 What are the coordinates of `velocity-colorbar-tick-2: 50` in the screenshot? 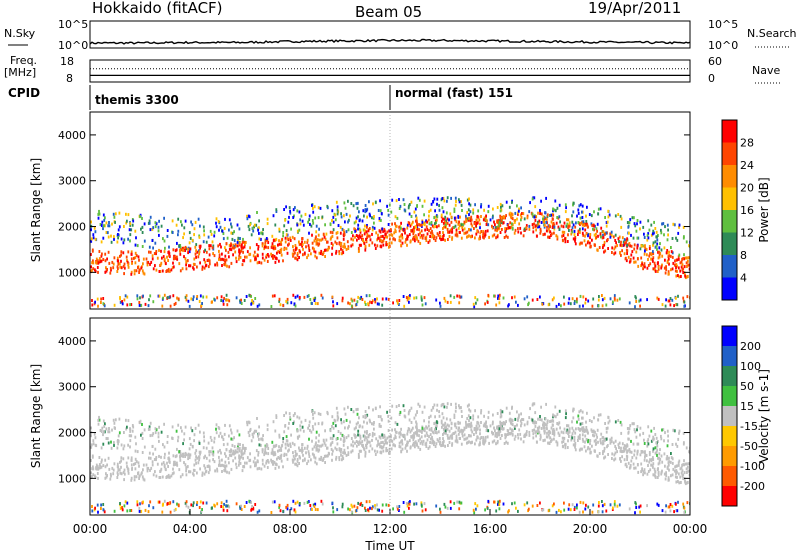 It's located at (747, 386).